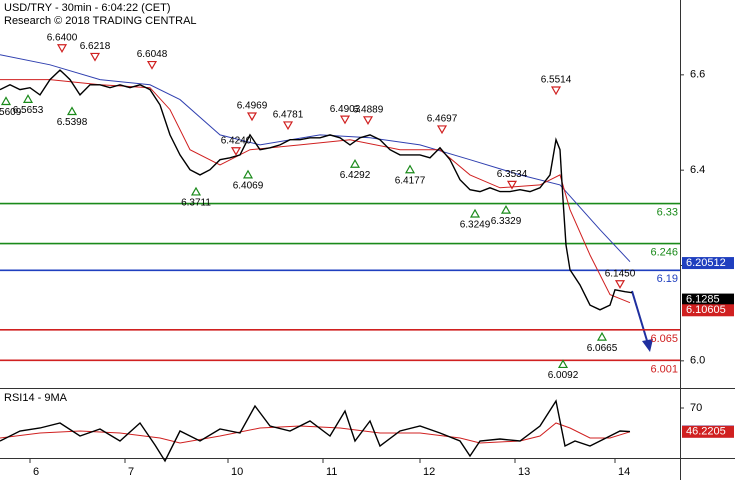  I want to click on forecast-arrow-head, so click(647, 345).